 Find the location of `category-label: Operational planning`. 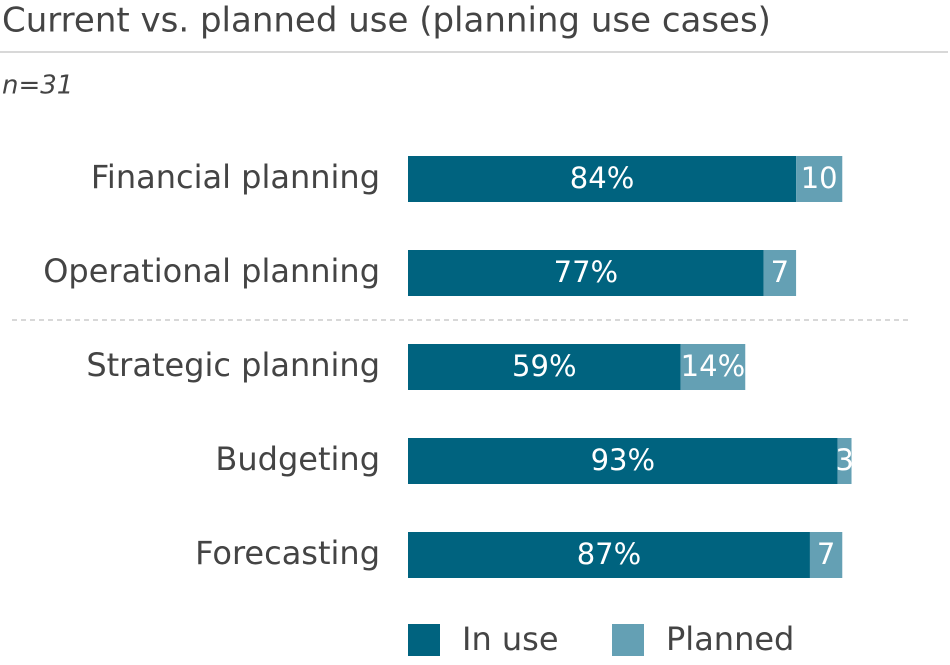

category-label: Operational planning is located at coordinates (211, 271).